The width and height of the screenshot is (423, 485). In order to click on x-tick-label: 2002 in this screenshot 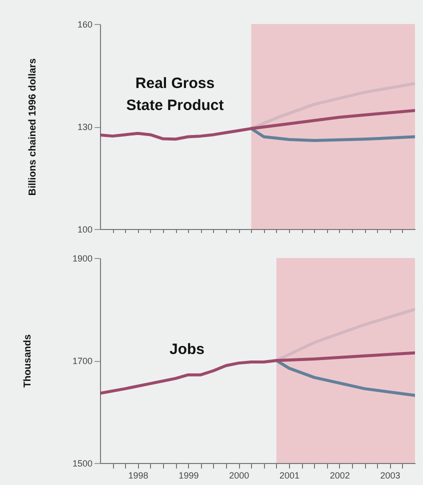, I will do `click(340, 475)`.